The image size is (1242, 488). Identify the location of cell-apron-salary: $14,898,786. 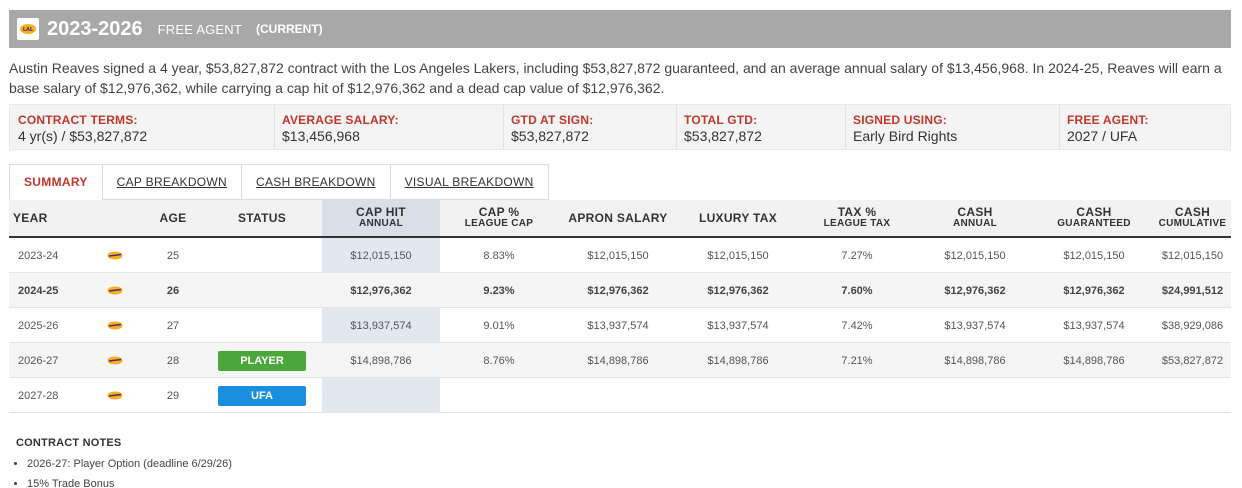
(618, 360).